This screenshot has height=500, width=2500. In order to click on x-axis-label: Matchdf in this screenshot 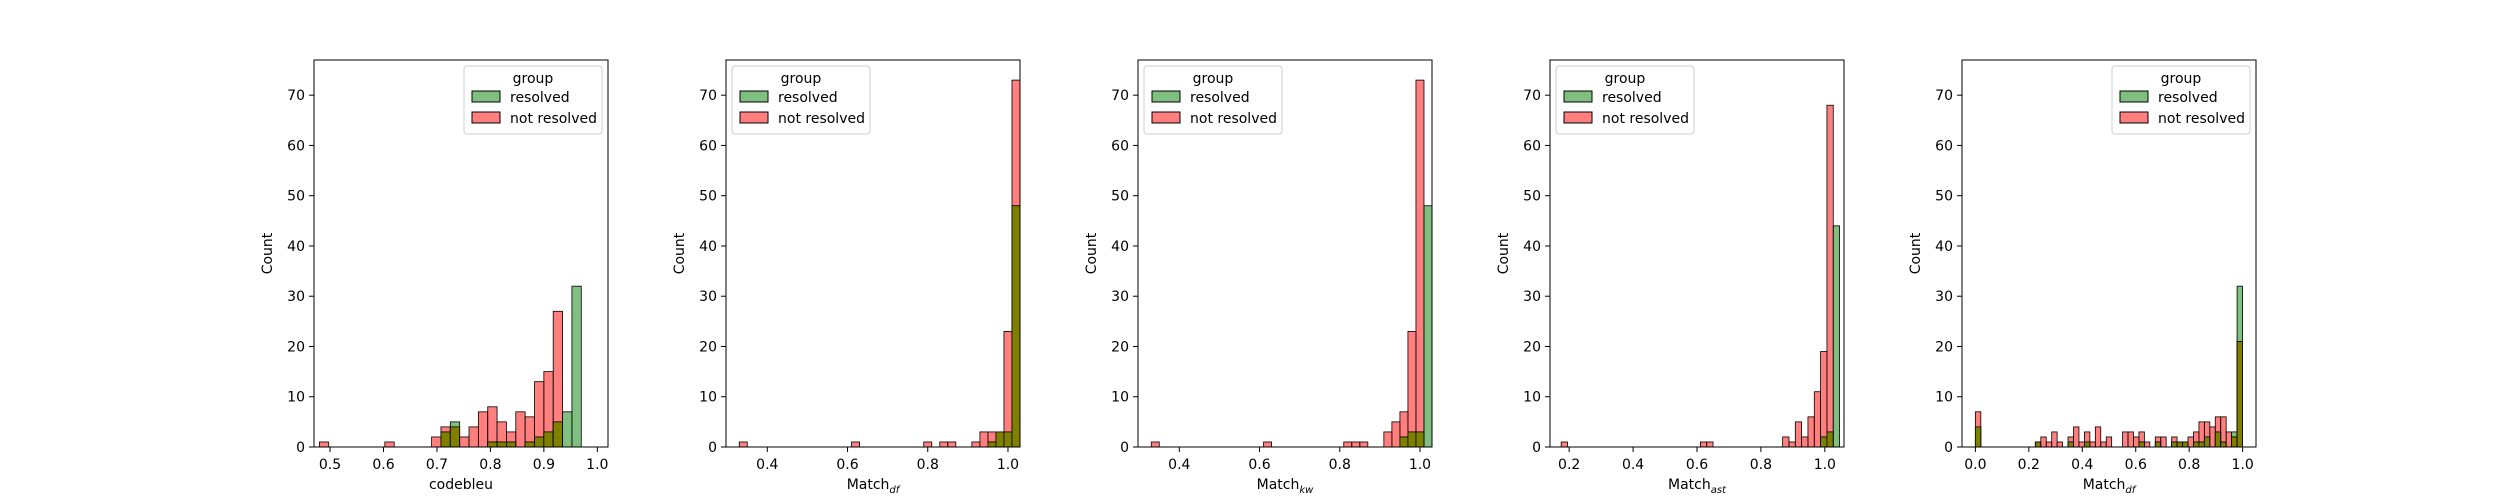, I will do `click(2110, 486)`.